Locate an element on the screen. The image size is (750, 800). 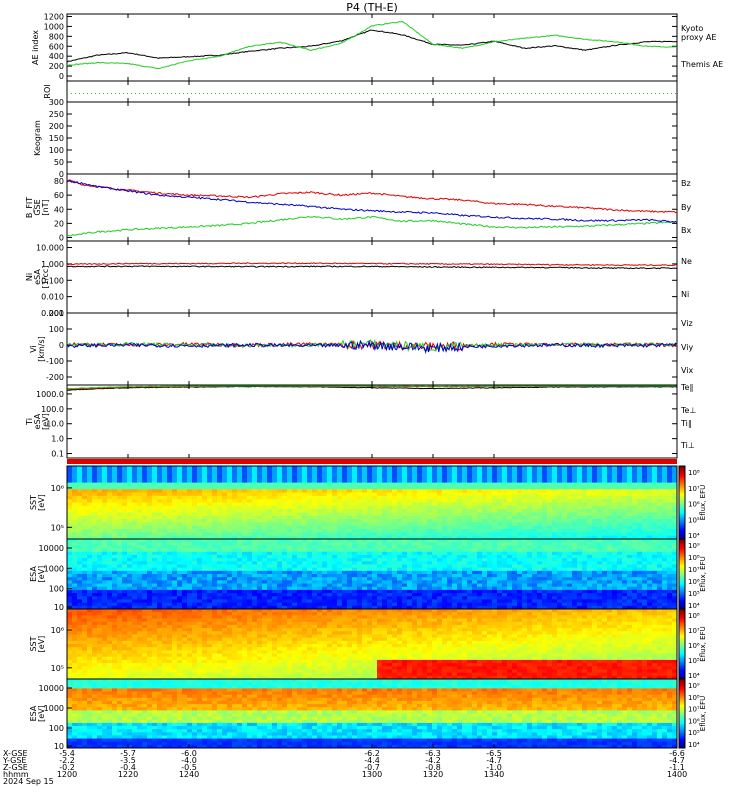
legend-label: Bx is located at coordinates (686, 230).